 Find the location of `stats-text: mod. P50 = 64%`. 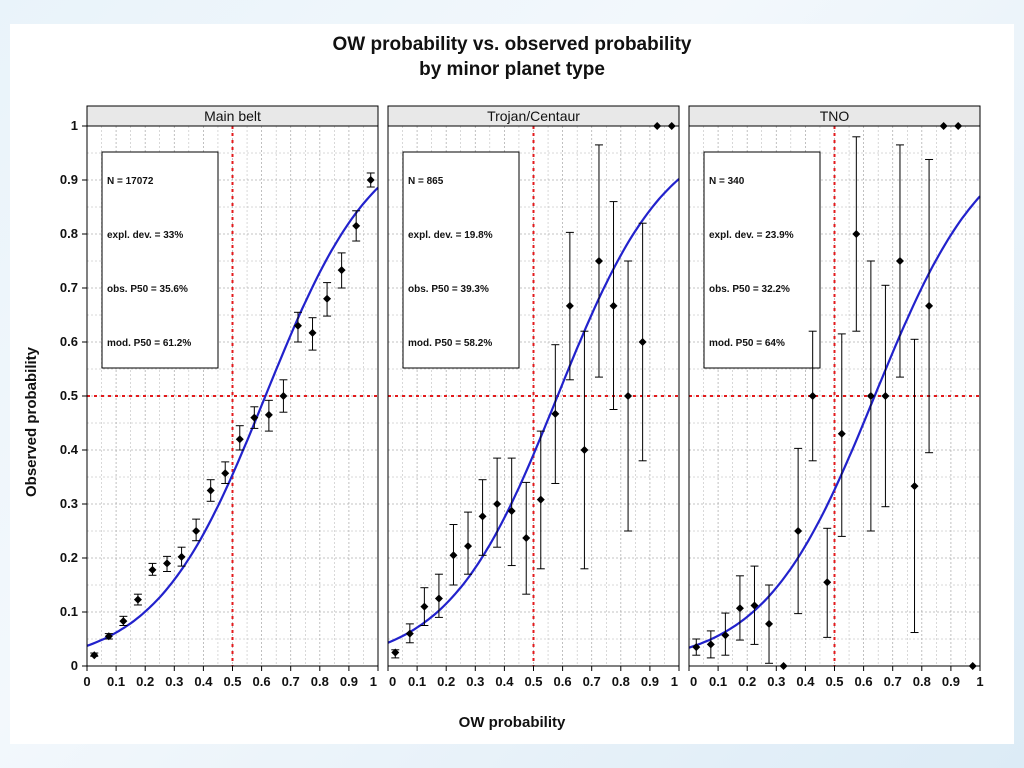

stats-text: mod. P50 = 64% is located at coordinates (747, 343).